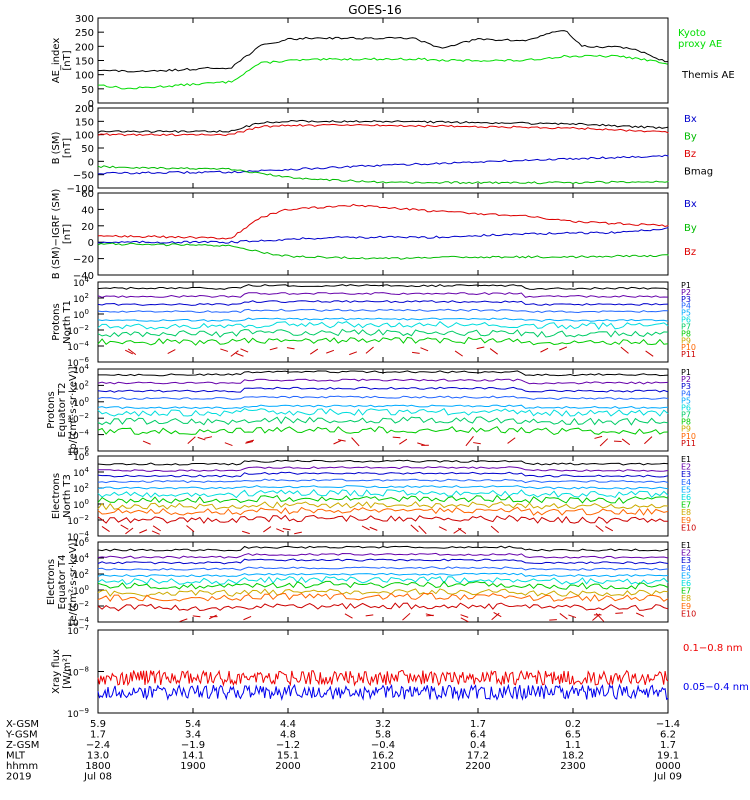 The width and height of the screenshot is (750, 800). Describe the element at coordinates (686, 467) in the screenshot. I see `channel-label: E2` at that location.